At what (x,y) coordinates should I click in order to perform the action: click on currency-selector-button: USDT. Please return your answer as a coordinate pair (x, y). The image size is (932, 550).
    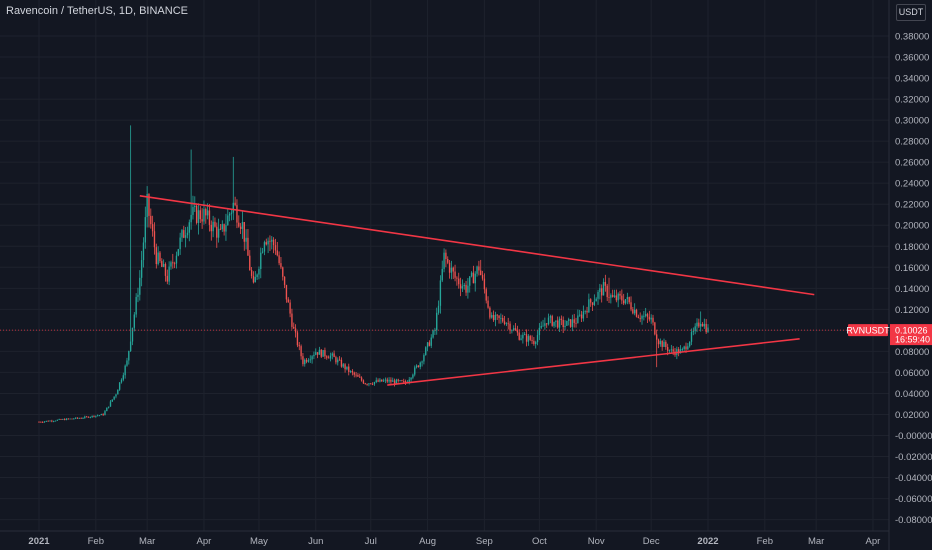
    Looking at the image, I should click on (911, 12).